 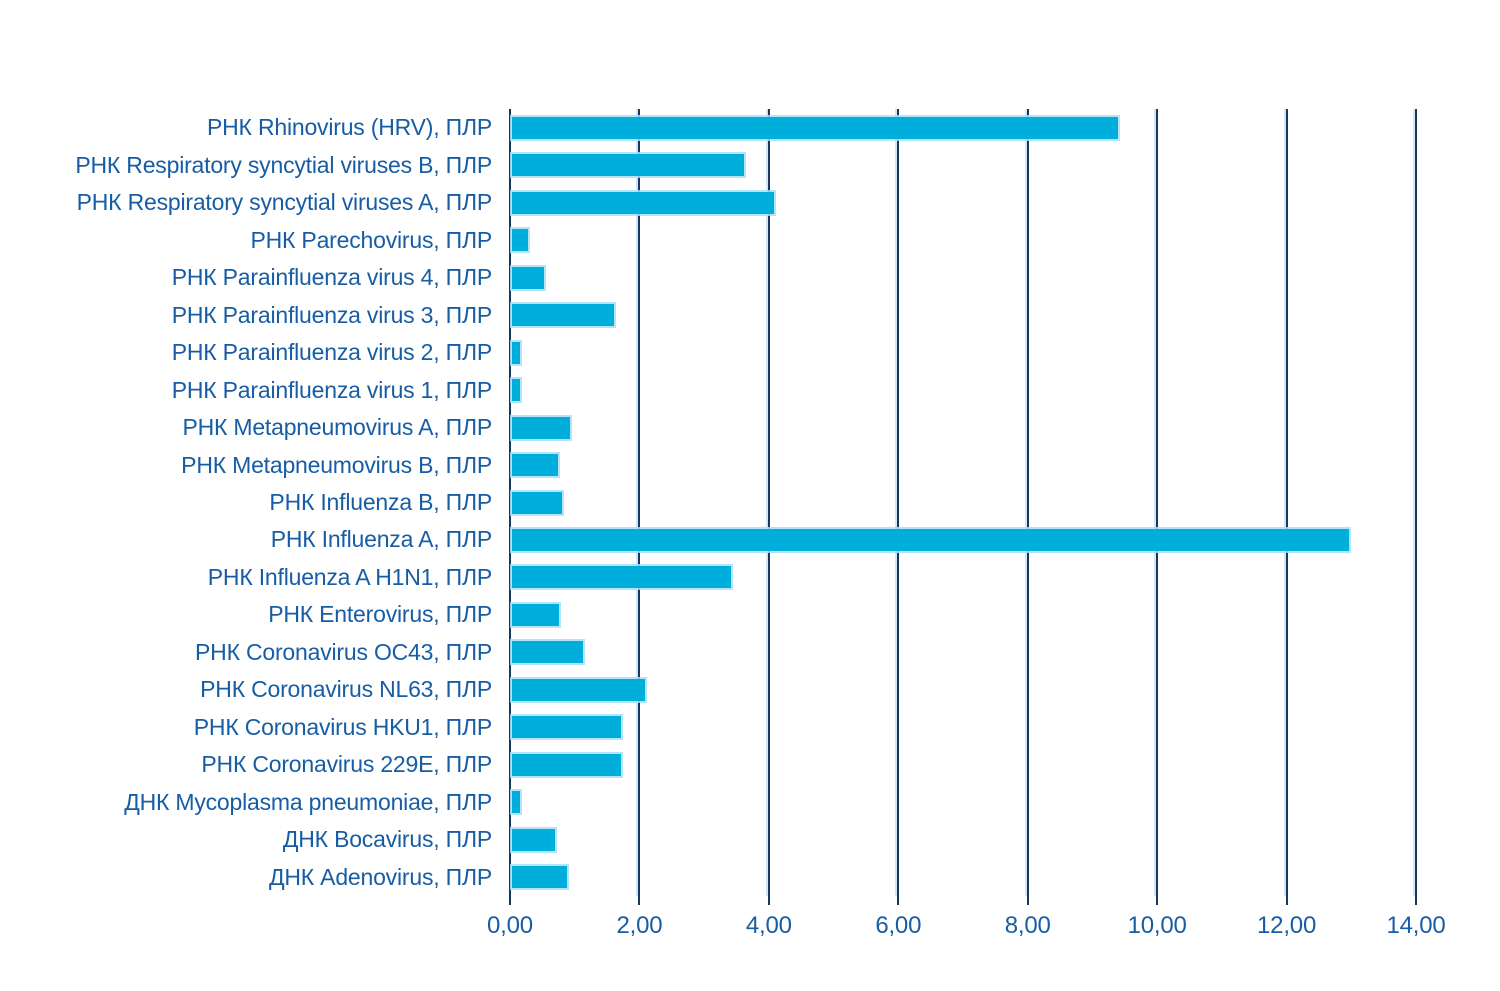 What do you see at coordinates (510, 502) in the screenshot?
I see `y-axis-line` at bounding box center [510, 502].